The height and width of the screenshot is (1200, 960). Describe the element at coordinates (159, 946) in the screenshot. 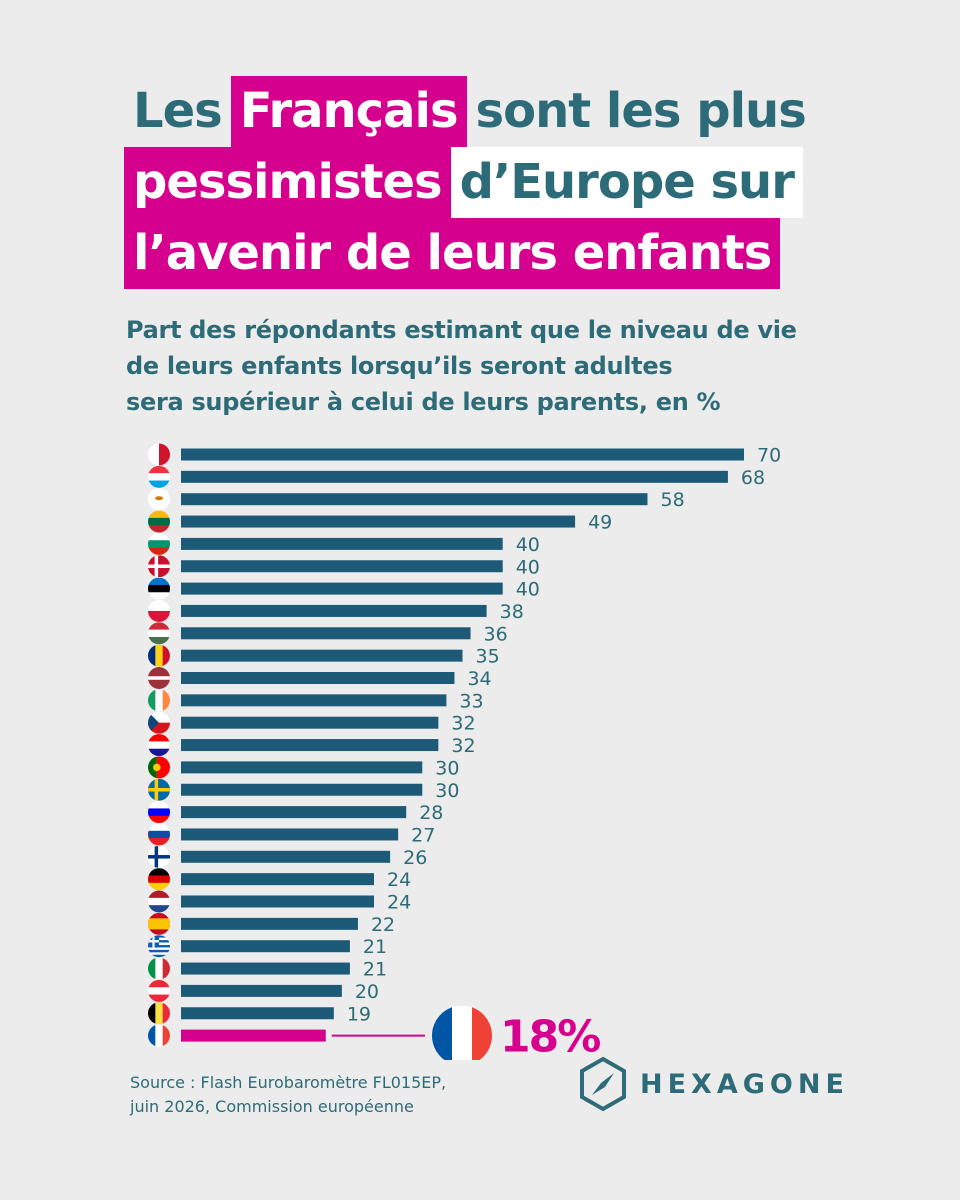

I see `greece-flag-icon` at that location.